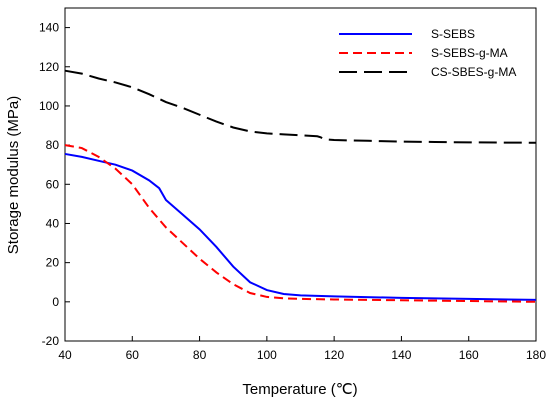  Describe the element at coordinates (53, 145) in the screenshot. I see `y-tick-label: 80` at that location.